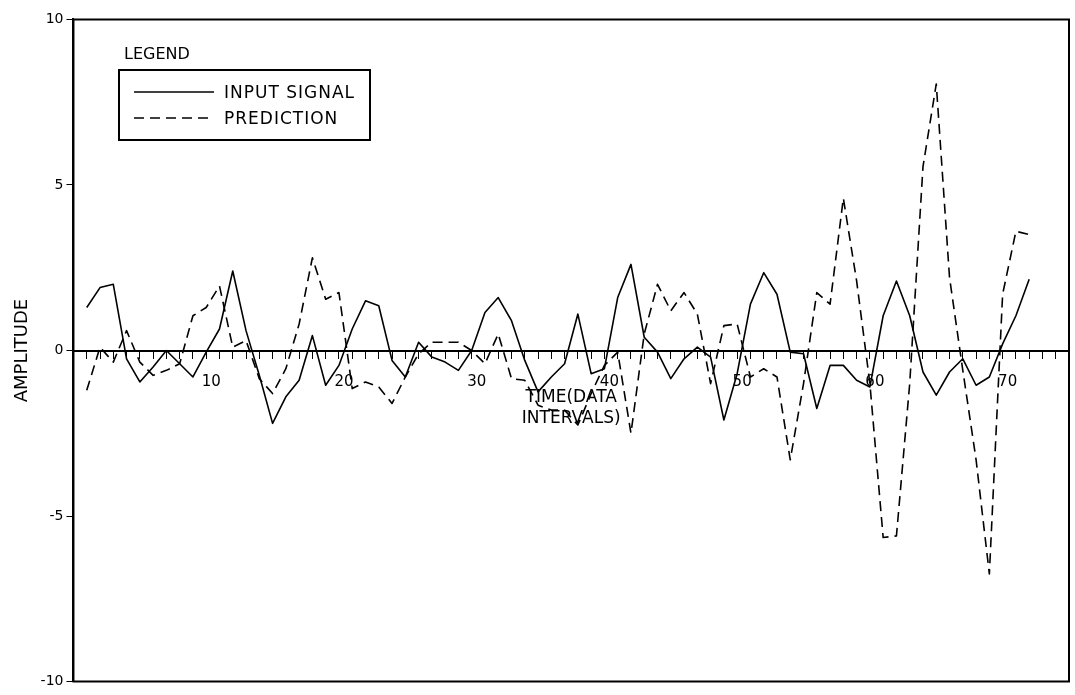 Image resolution: width=1075 pixels, height=695 pixels. I want to click on x-tick-label: 10, so click(211, 380).